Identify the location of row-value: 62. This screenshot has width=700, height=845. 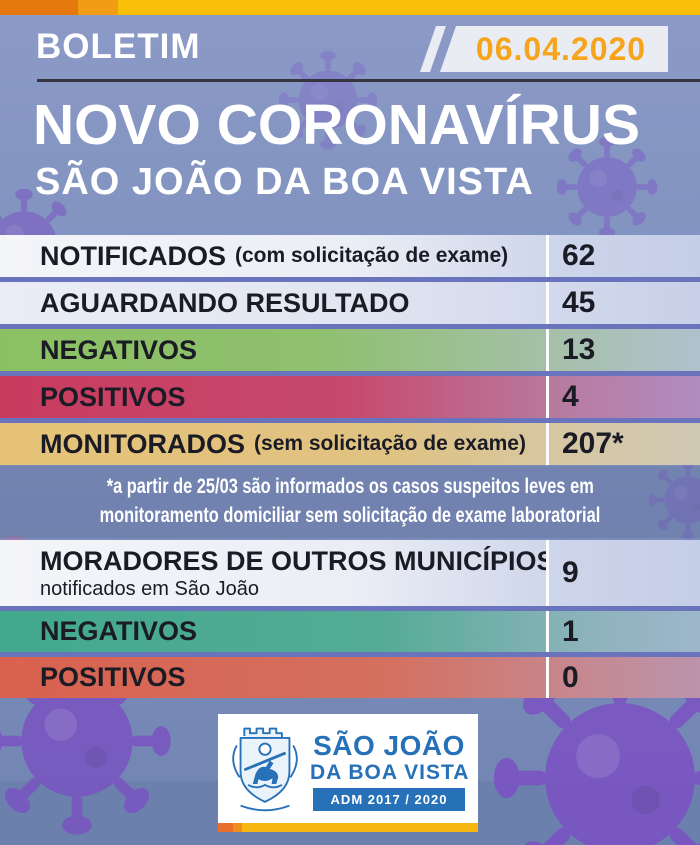
(623, 256).